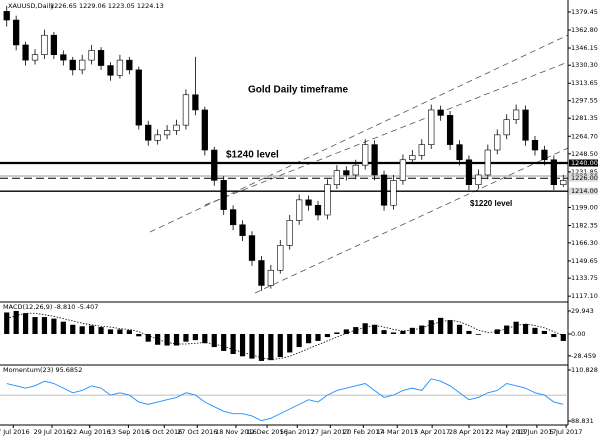 The image size is (600, 437). What do you see at coordinates (164, 432) in the screenshot?
I see `x-tick-label: 5 Oct 2016` at bounding box center [164, 432].